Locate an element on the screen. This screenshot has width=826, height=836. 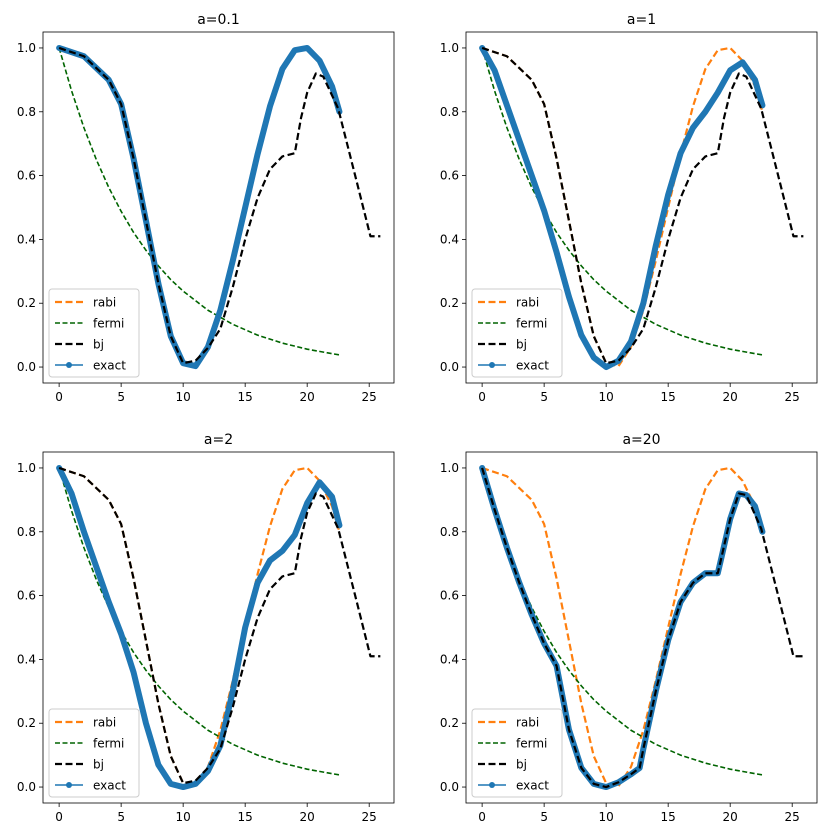
chart-title: a=0.1 is located at coordinates (218, 20).